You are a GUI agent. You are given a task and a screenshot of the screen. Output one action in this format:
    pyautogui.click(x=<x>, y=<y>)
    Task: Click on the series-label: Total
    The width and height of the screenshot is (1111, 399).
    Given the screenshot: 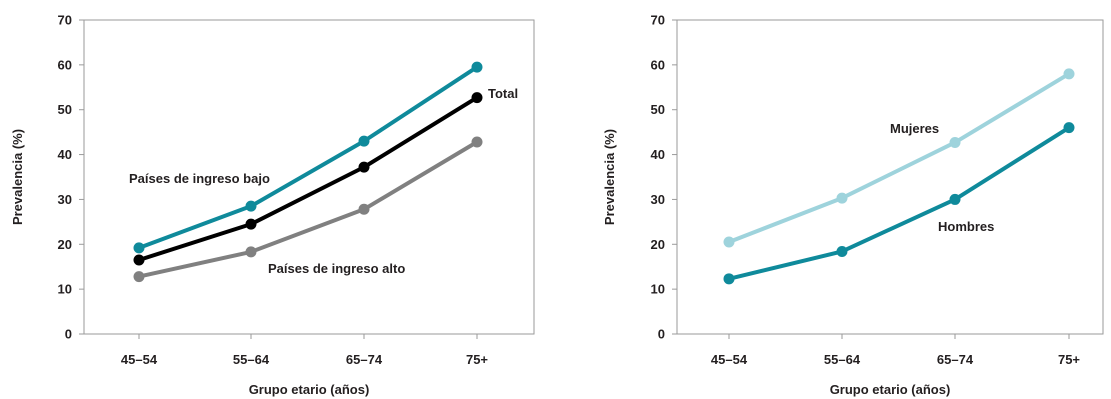 What is the action you would take?
    pyautogui.click(x=503, y=93)
    